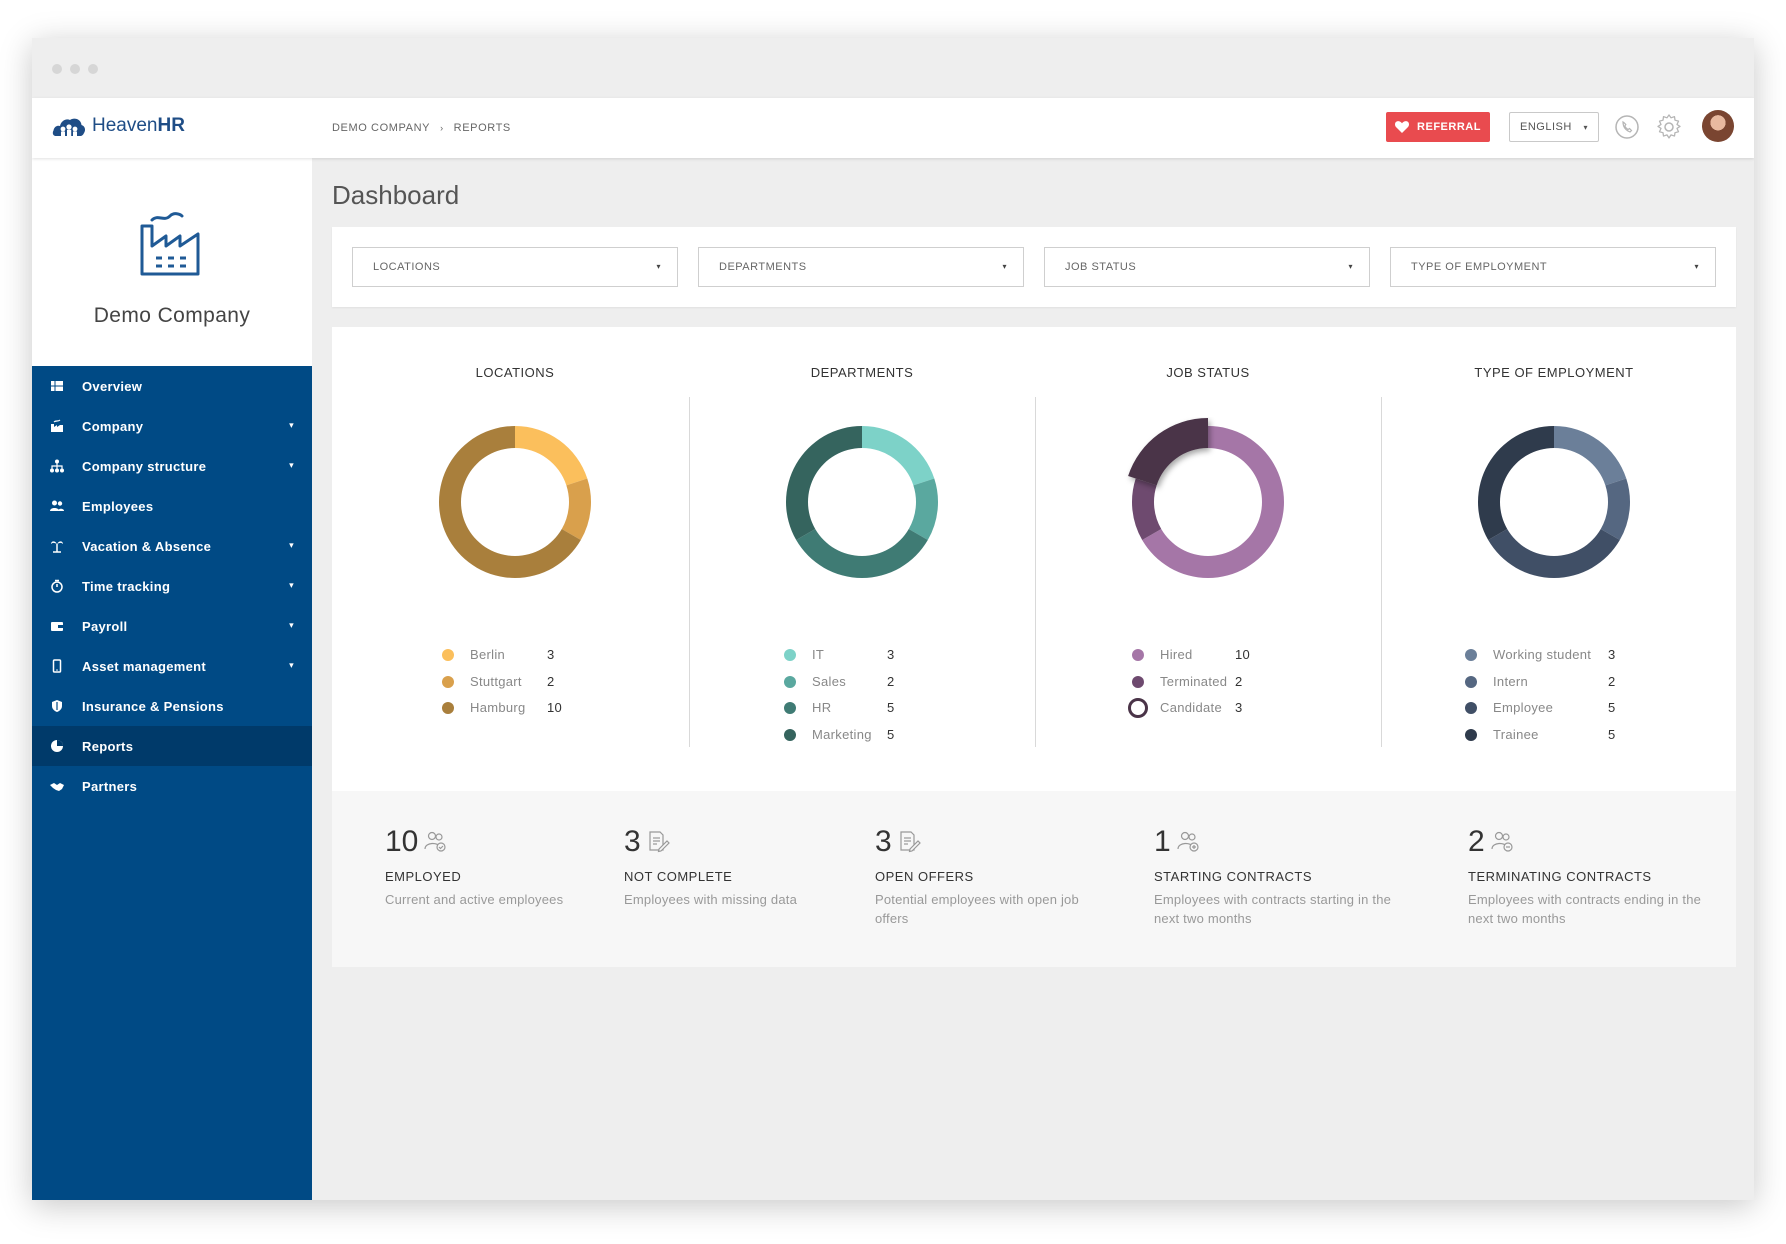  I want to click on sidebar-item-label: Overview, so click(112, 386).